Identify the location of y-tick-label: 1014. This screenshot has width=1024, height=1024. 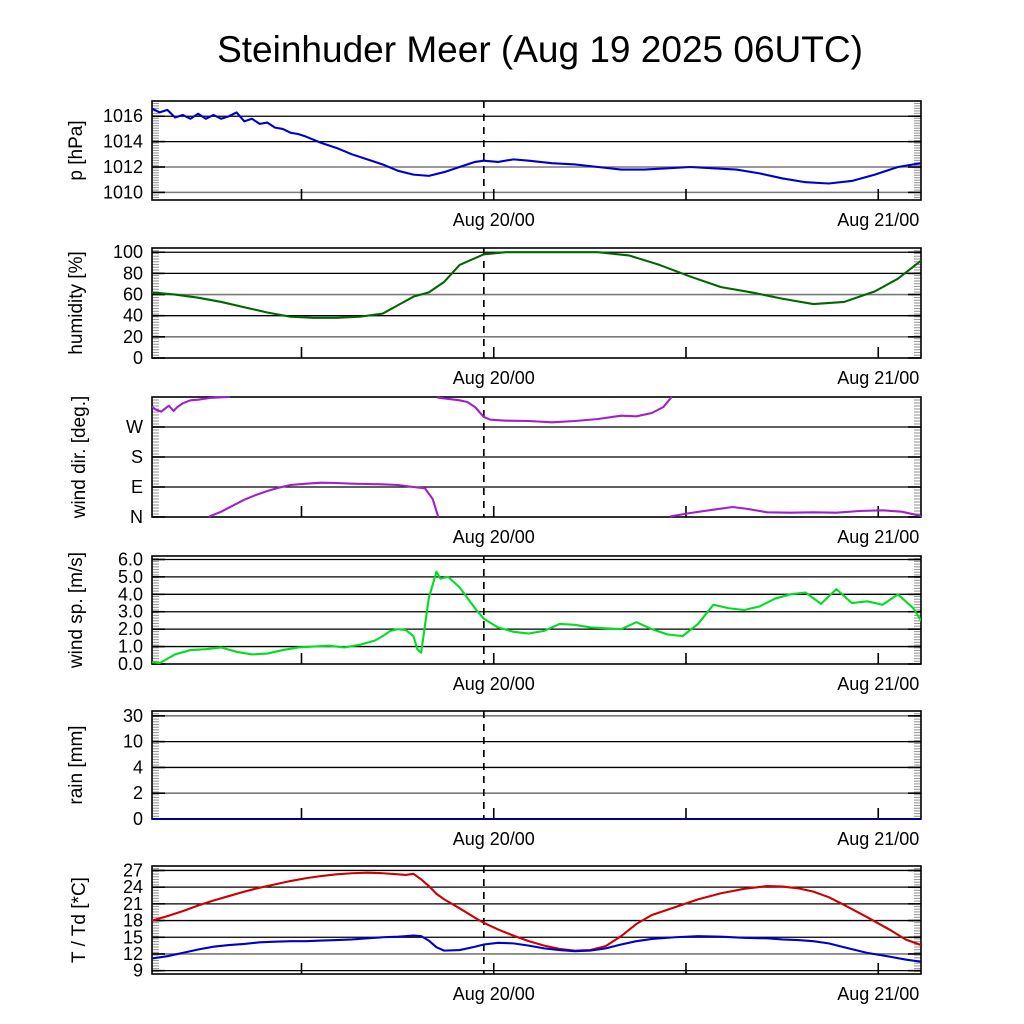
(123, 142).